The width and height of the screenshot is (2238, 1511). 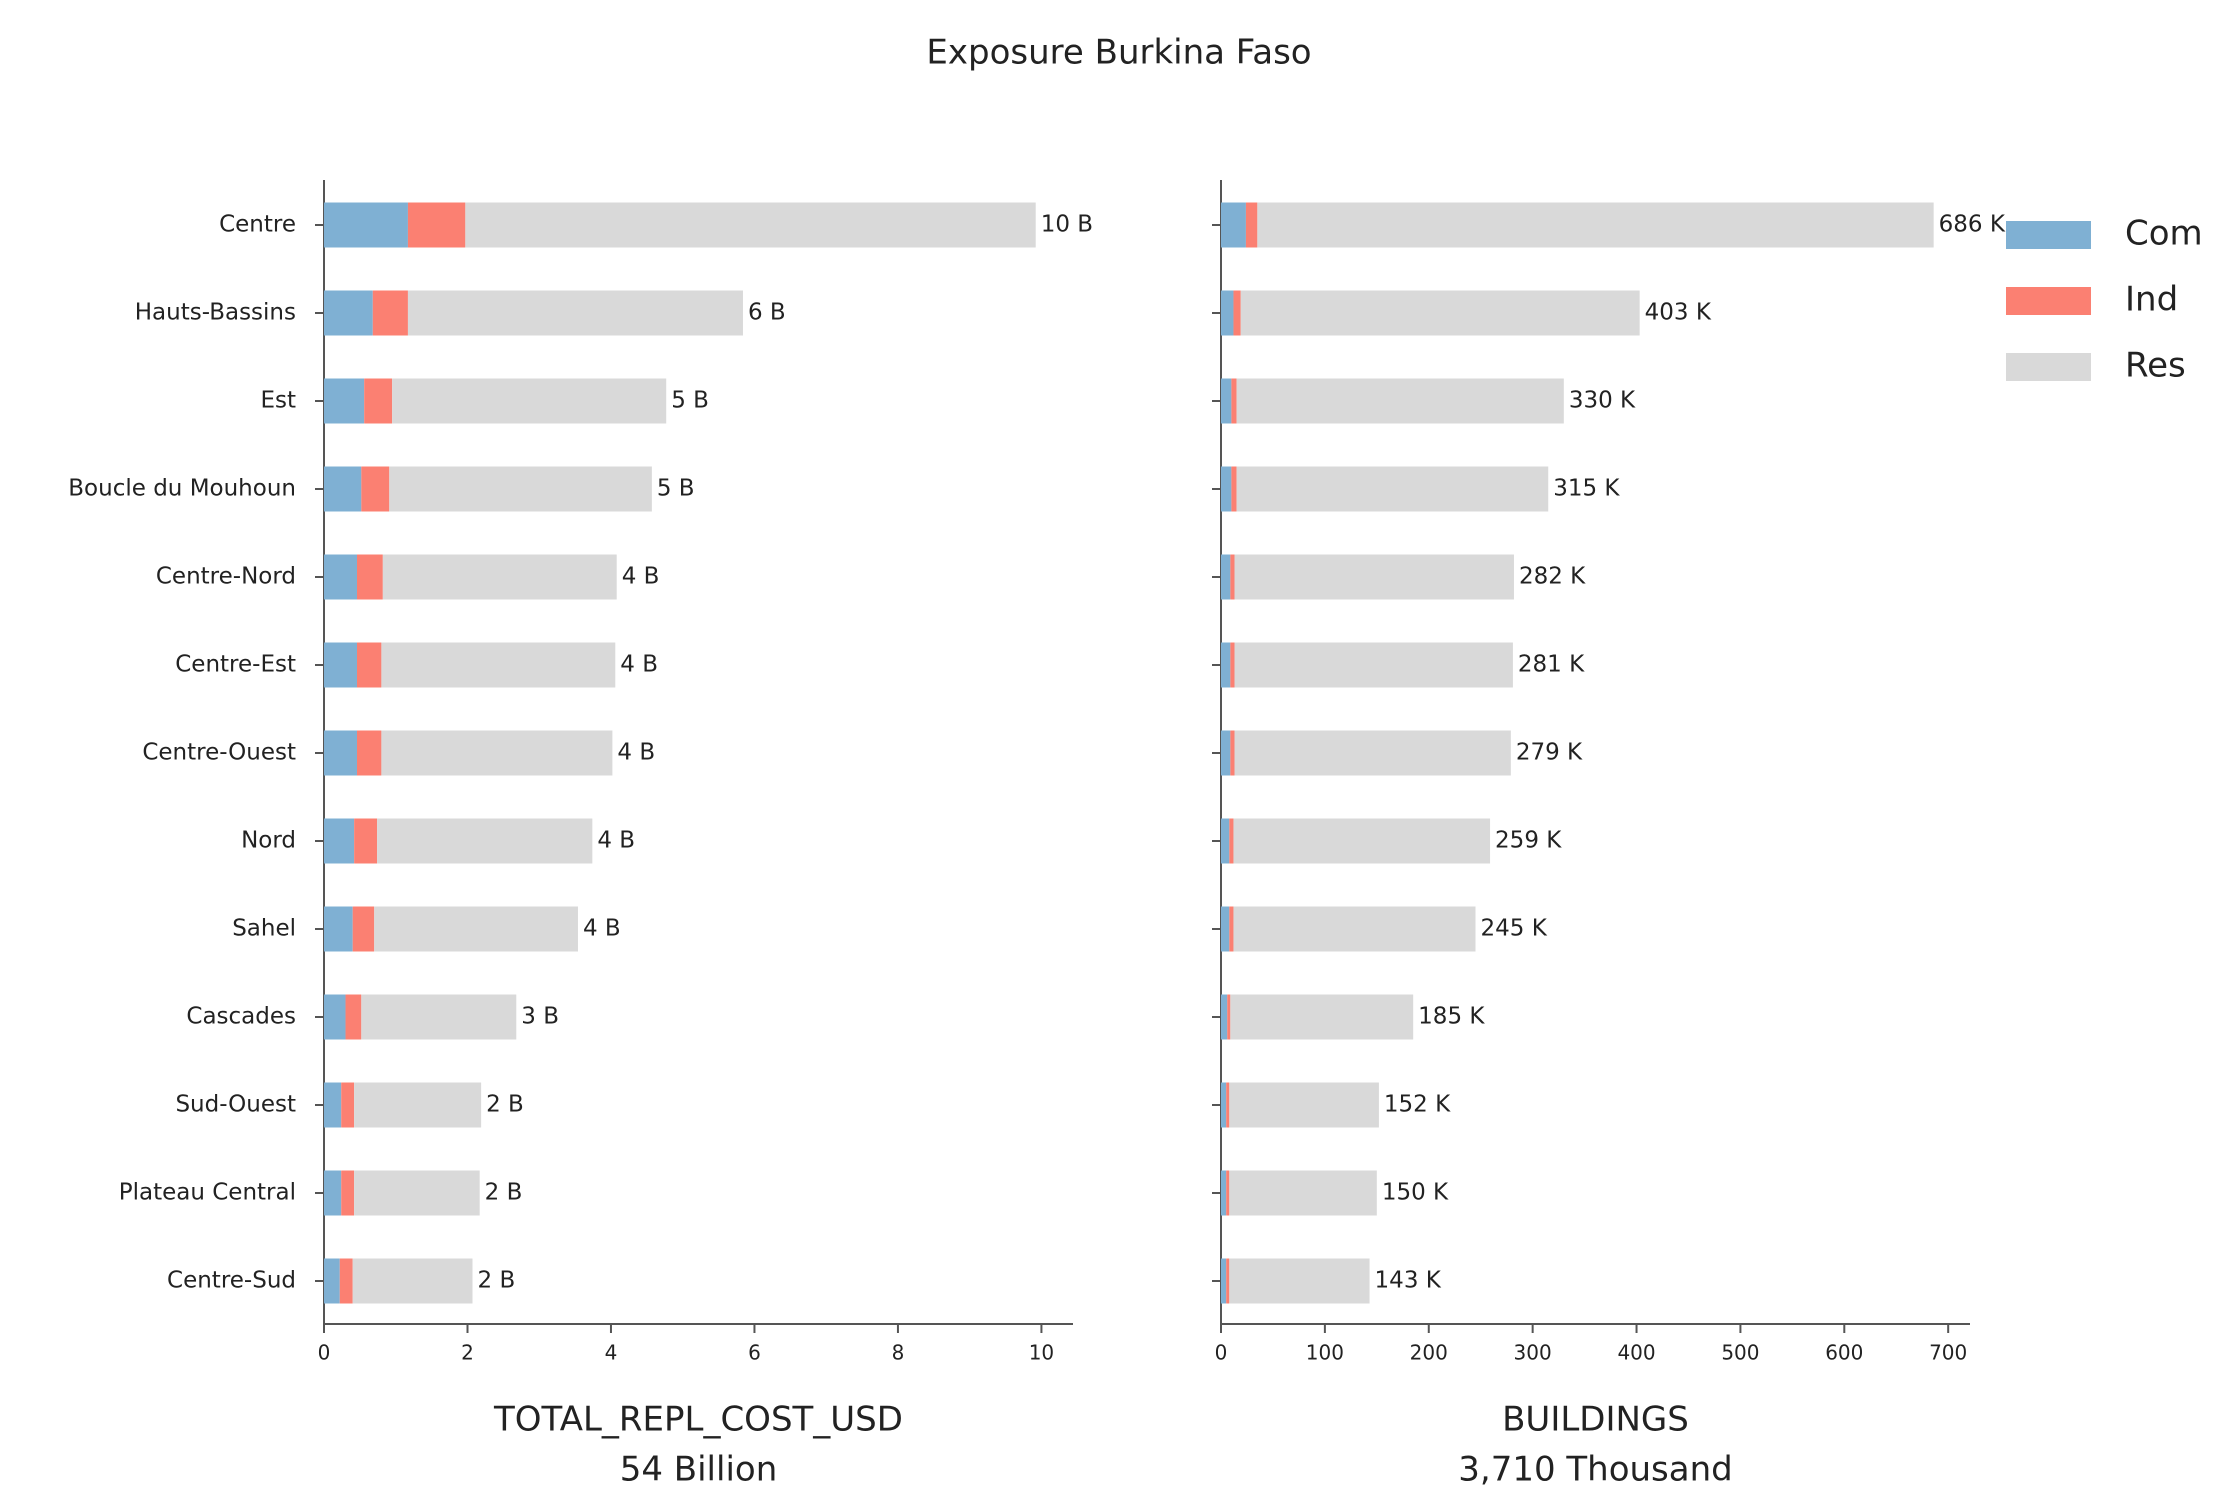 What do you see at coordinates (241, 1017) in the screenshot?
I see `y-tick-label: Cascades` at bounding box center [241, 1017].